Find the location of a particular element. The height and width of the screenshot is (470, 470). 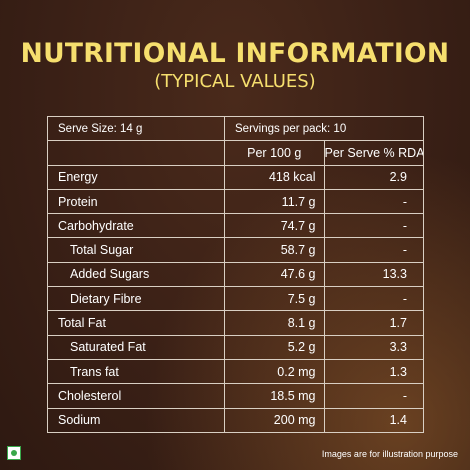

table-columns-row: Per 100 g Per Serve % RDA is located at coordinates (235, 153).